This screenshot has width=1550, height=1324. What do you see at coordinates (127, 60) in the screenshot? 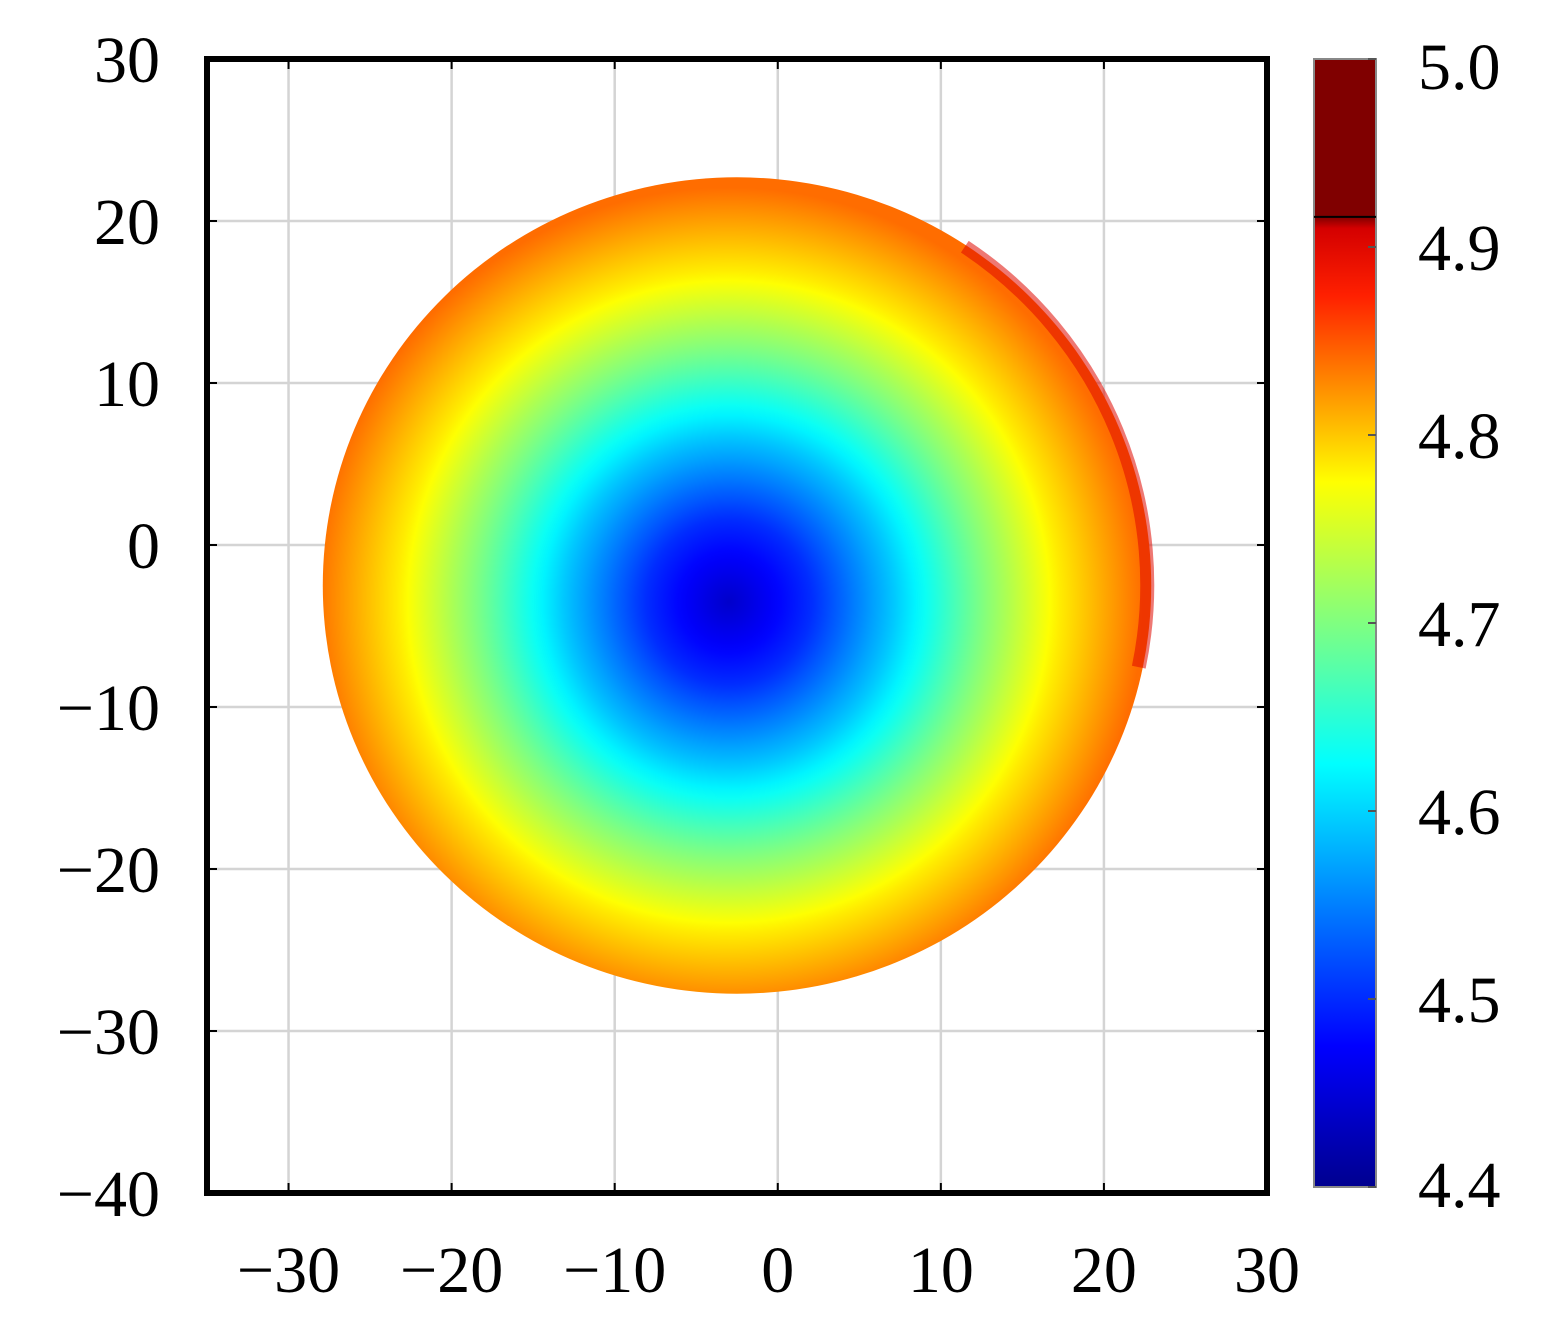
I see `y-tick-label: 30` at bounding box center [127, 60].